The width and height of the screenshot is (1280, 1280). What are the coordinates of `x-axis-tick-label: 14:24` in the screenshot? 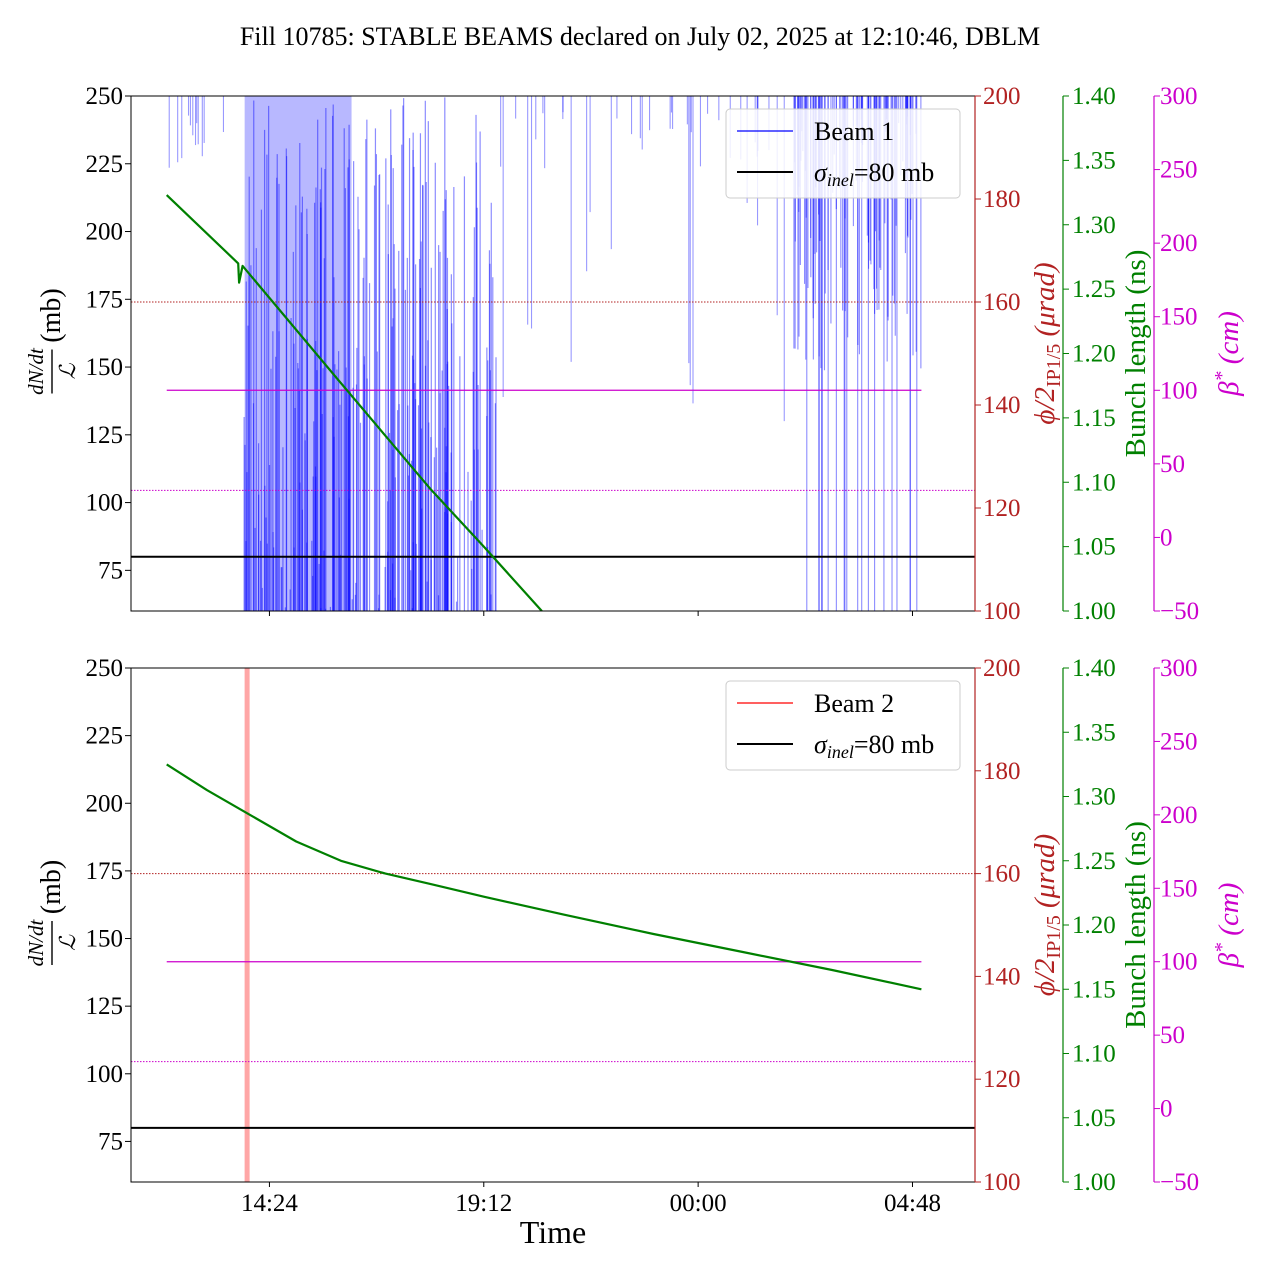 It's located at (269, 1203).